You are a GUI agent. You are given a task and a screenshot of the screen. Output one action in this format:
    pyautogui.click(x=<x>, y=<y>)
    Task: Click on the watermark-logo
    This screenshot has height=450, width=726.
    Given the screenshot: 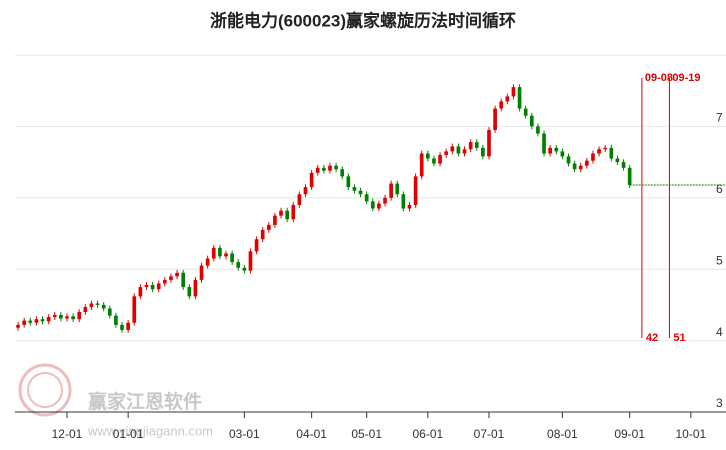 What is the action you would take?
    pyautogui.click(x=45, y=390)
    